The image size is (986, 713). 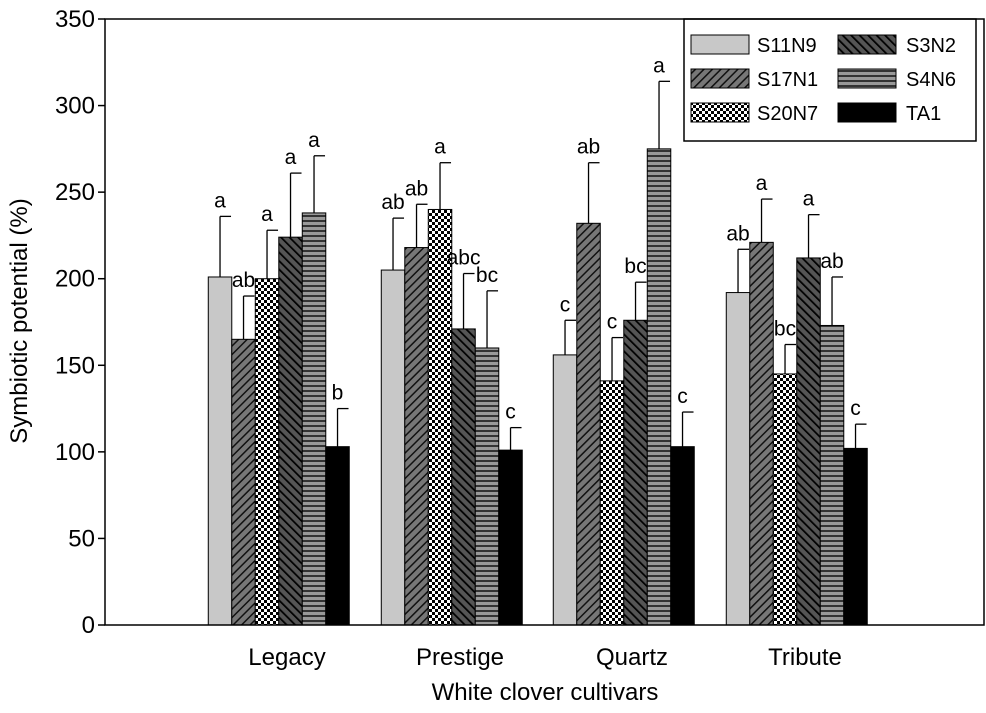 What do you see at coordinates (19, 320) in the screenshot?
I see `y-axis-title: Symbiotic potential (%)` at bounding box center [19, 320].